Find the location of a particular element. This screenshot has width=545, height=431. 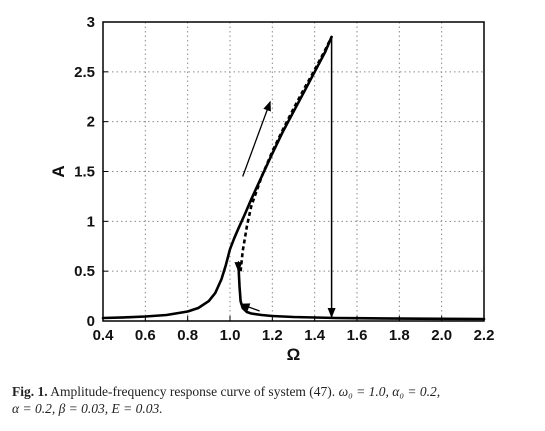

x-tick-label: 1.6 is located at coordinates (357, 335).